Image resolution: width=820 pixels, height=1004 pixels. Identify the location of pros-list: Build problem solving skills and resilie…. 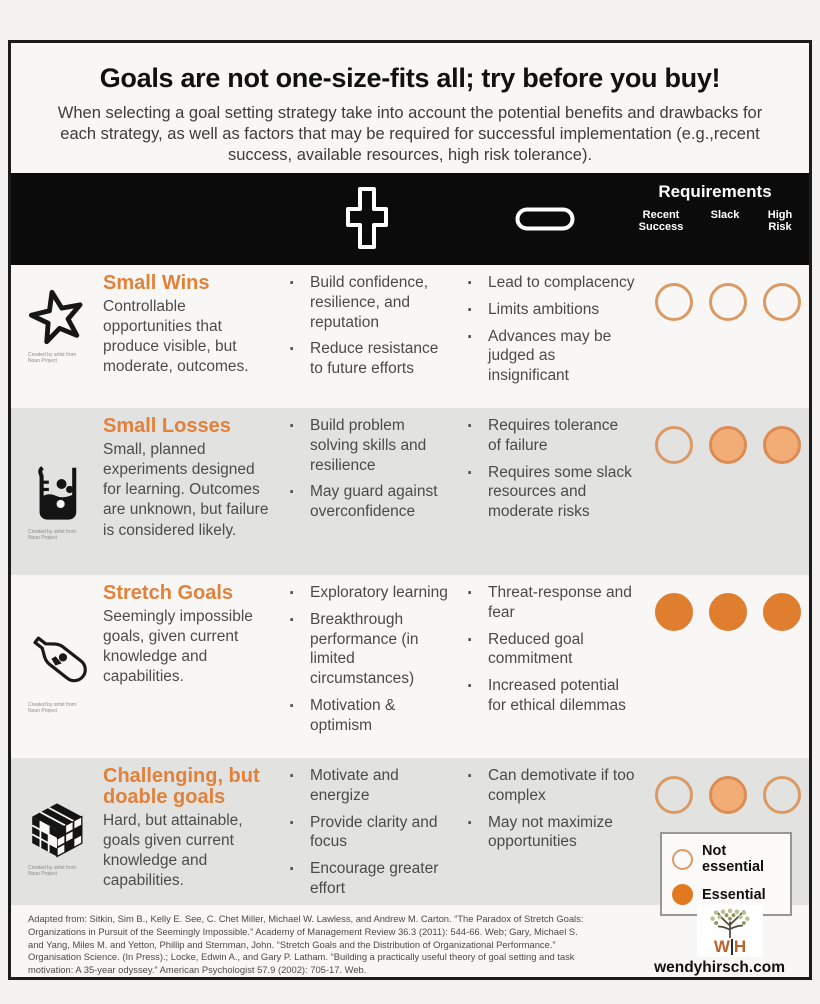
(370, 495).